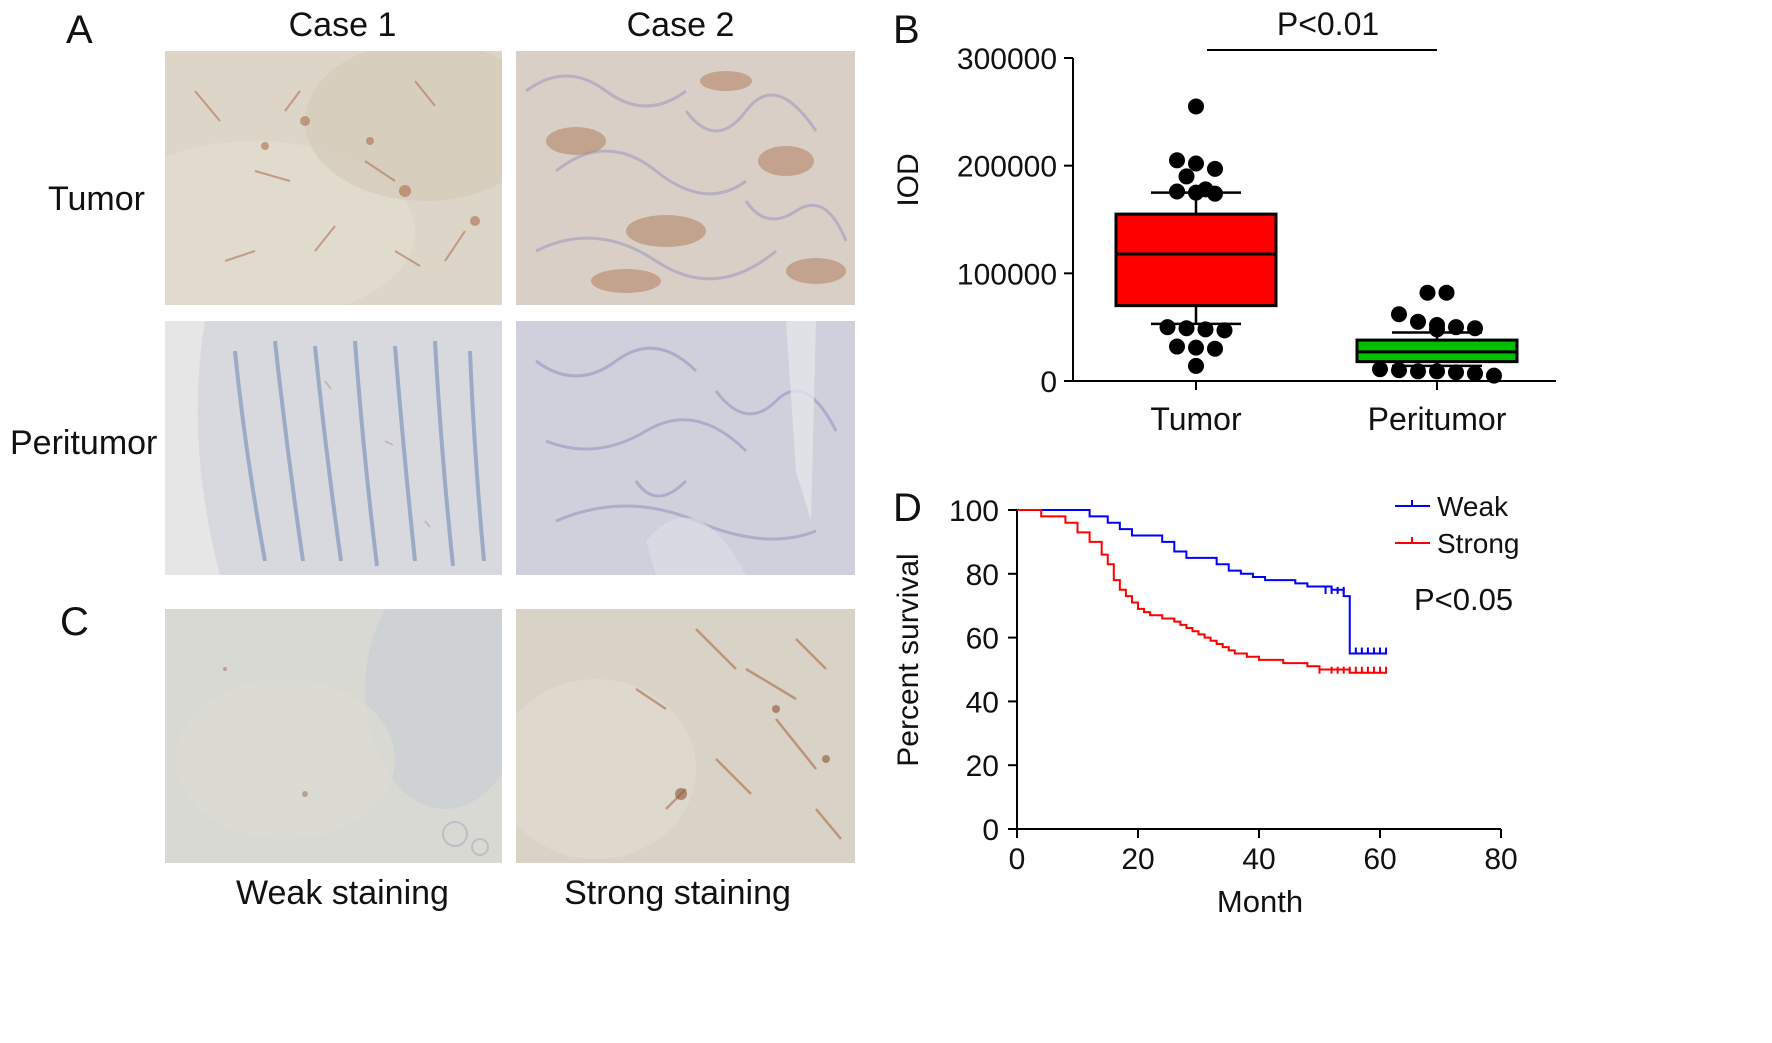 The width and height of the screenshot is (1772, 1043). Describe the element at coordinates (1437, 419) in the screenshot. I see `x-tick-label: Peritumor` at that location.